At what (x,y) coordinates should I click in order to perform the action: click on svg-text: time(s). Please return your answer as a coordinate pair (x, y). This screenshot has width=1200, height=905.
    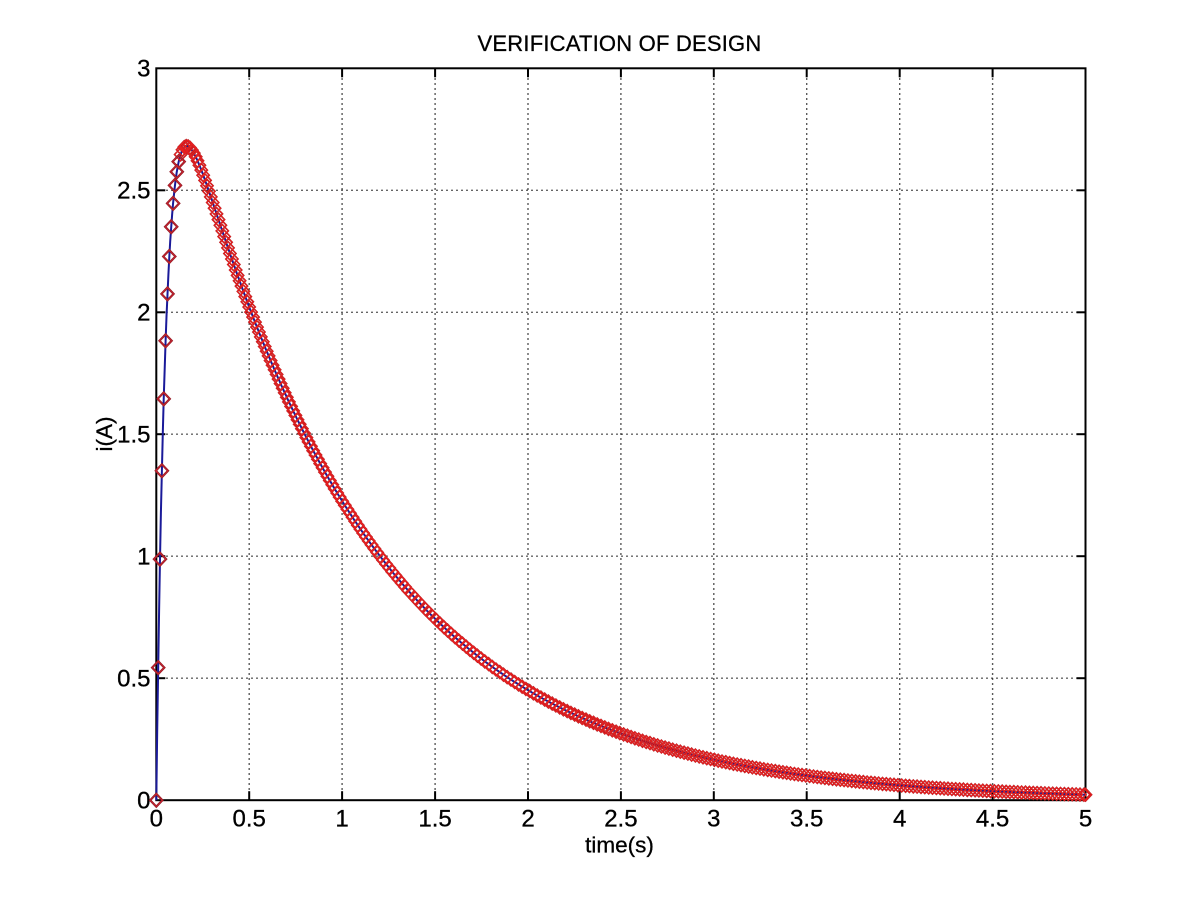
    Looking at the image, I should click on (619, 845).